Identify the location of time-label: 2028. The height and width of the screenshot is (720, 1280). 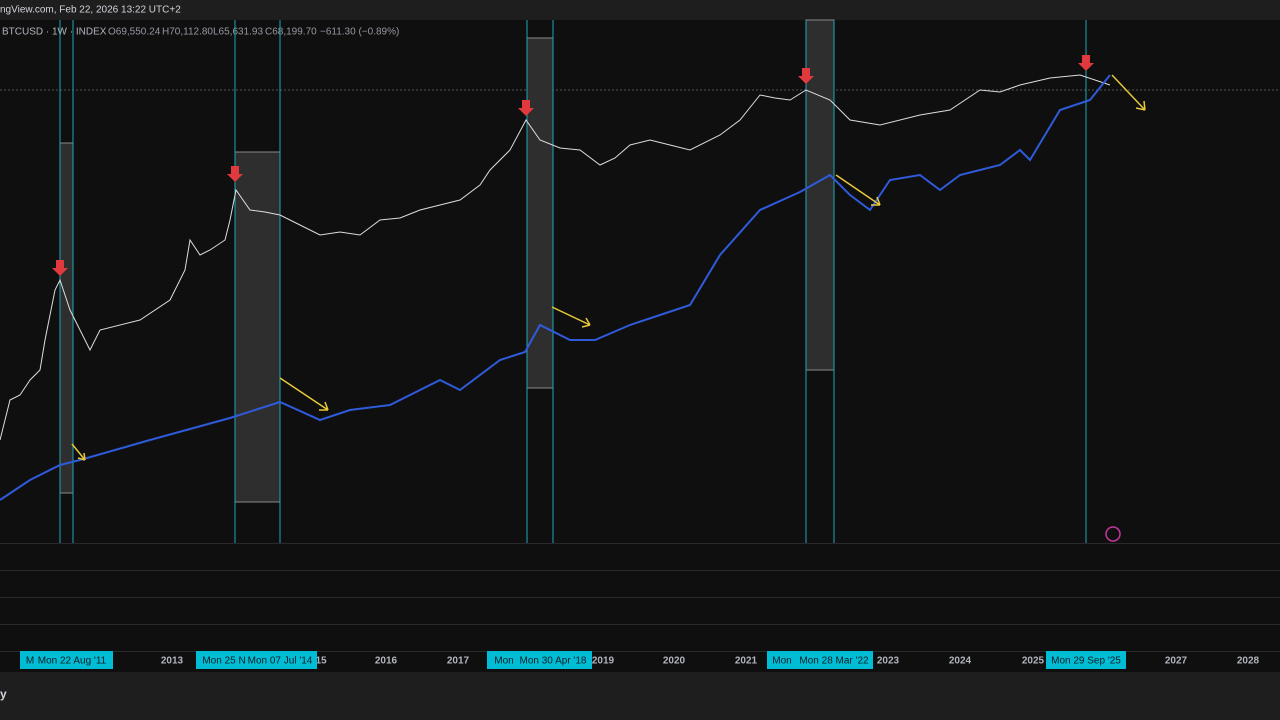
(1248, 661).